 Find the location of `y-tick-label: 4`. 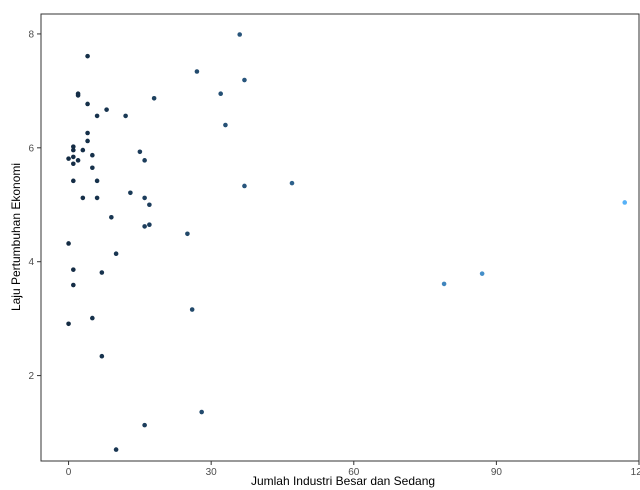

y-tick-label: 4 is located at coordinates (31, 262).